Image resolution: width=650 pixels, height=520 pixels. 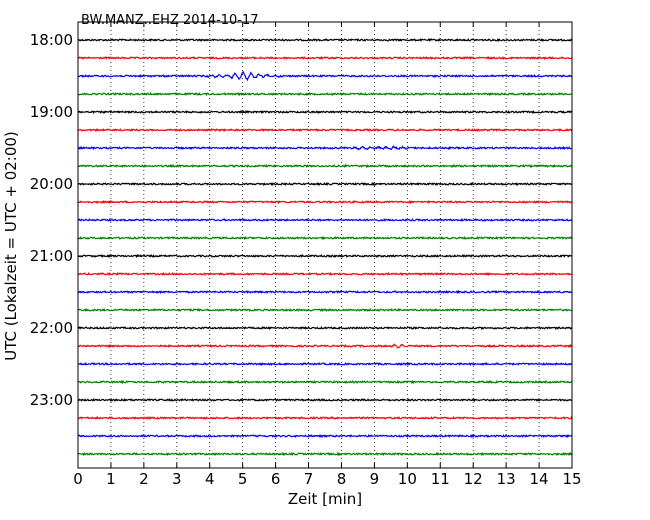 What do you see at coordinates (571, 479) in the screenshot?
I see `x-tick-label: 15` at bounding box center [571, 479].